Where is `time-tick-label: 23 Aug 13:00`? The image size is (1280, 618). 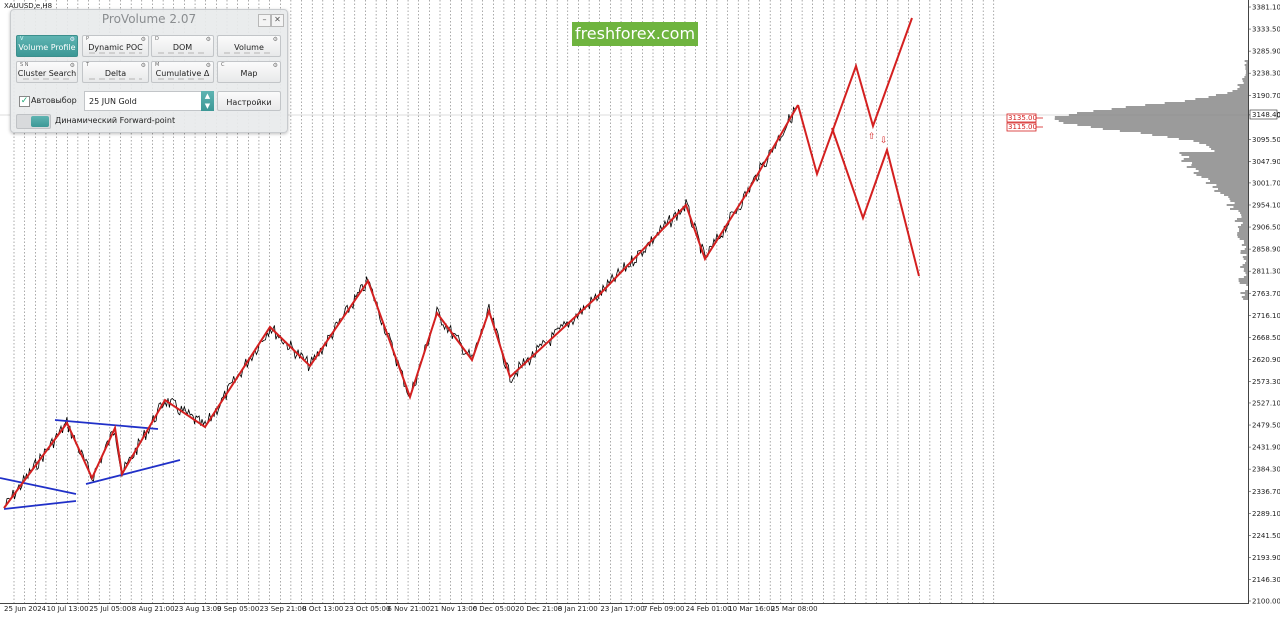
time-tick-label: 23 Aug 13:00 is located at coordinates (197, 609).